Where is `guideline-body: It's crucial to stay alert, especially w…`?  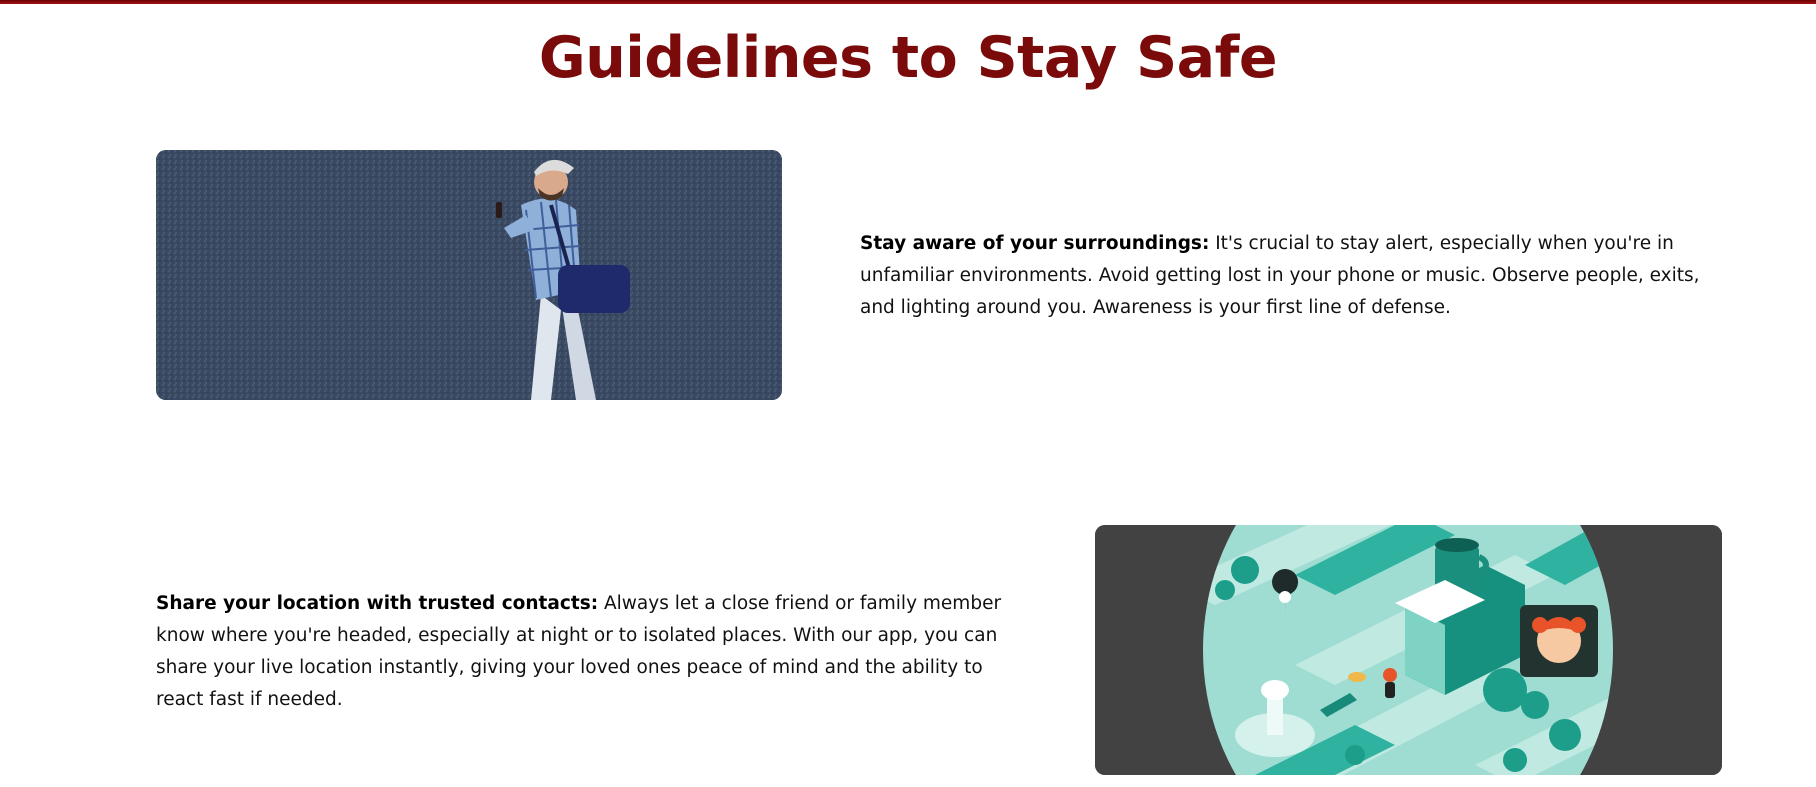 guideline-body: It's crucial to stay alert, especially w… is located at coordinates (1280, 275).